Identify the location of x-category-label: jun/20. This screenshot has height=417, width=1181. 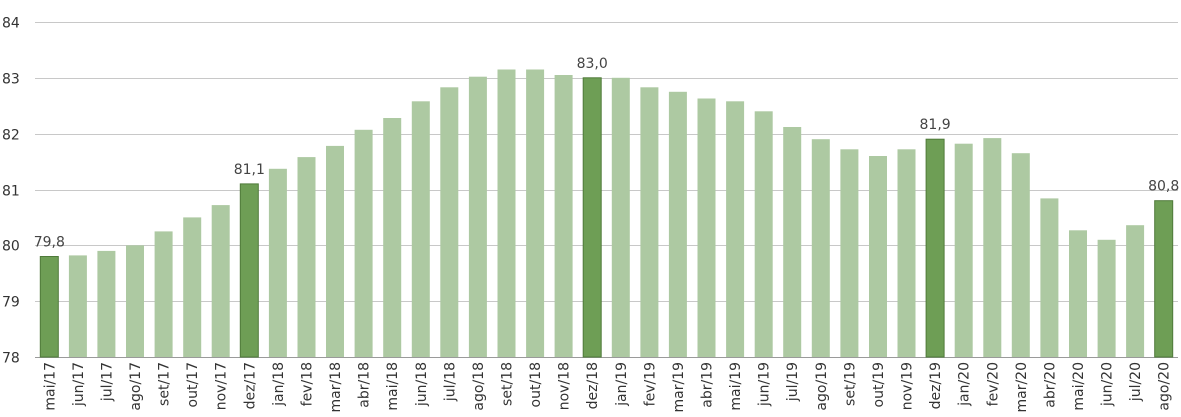
(1108, 384).